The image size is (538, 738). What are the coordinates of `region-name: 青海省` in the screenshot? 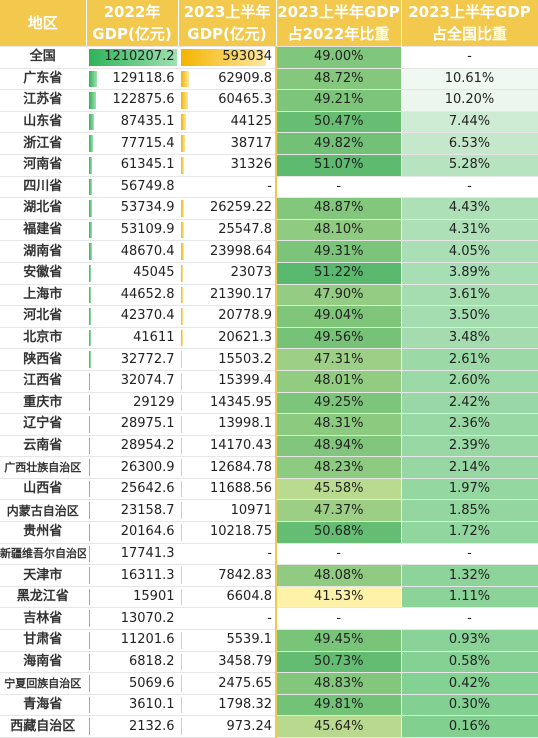 It's located at (43, 705).